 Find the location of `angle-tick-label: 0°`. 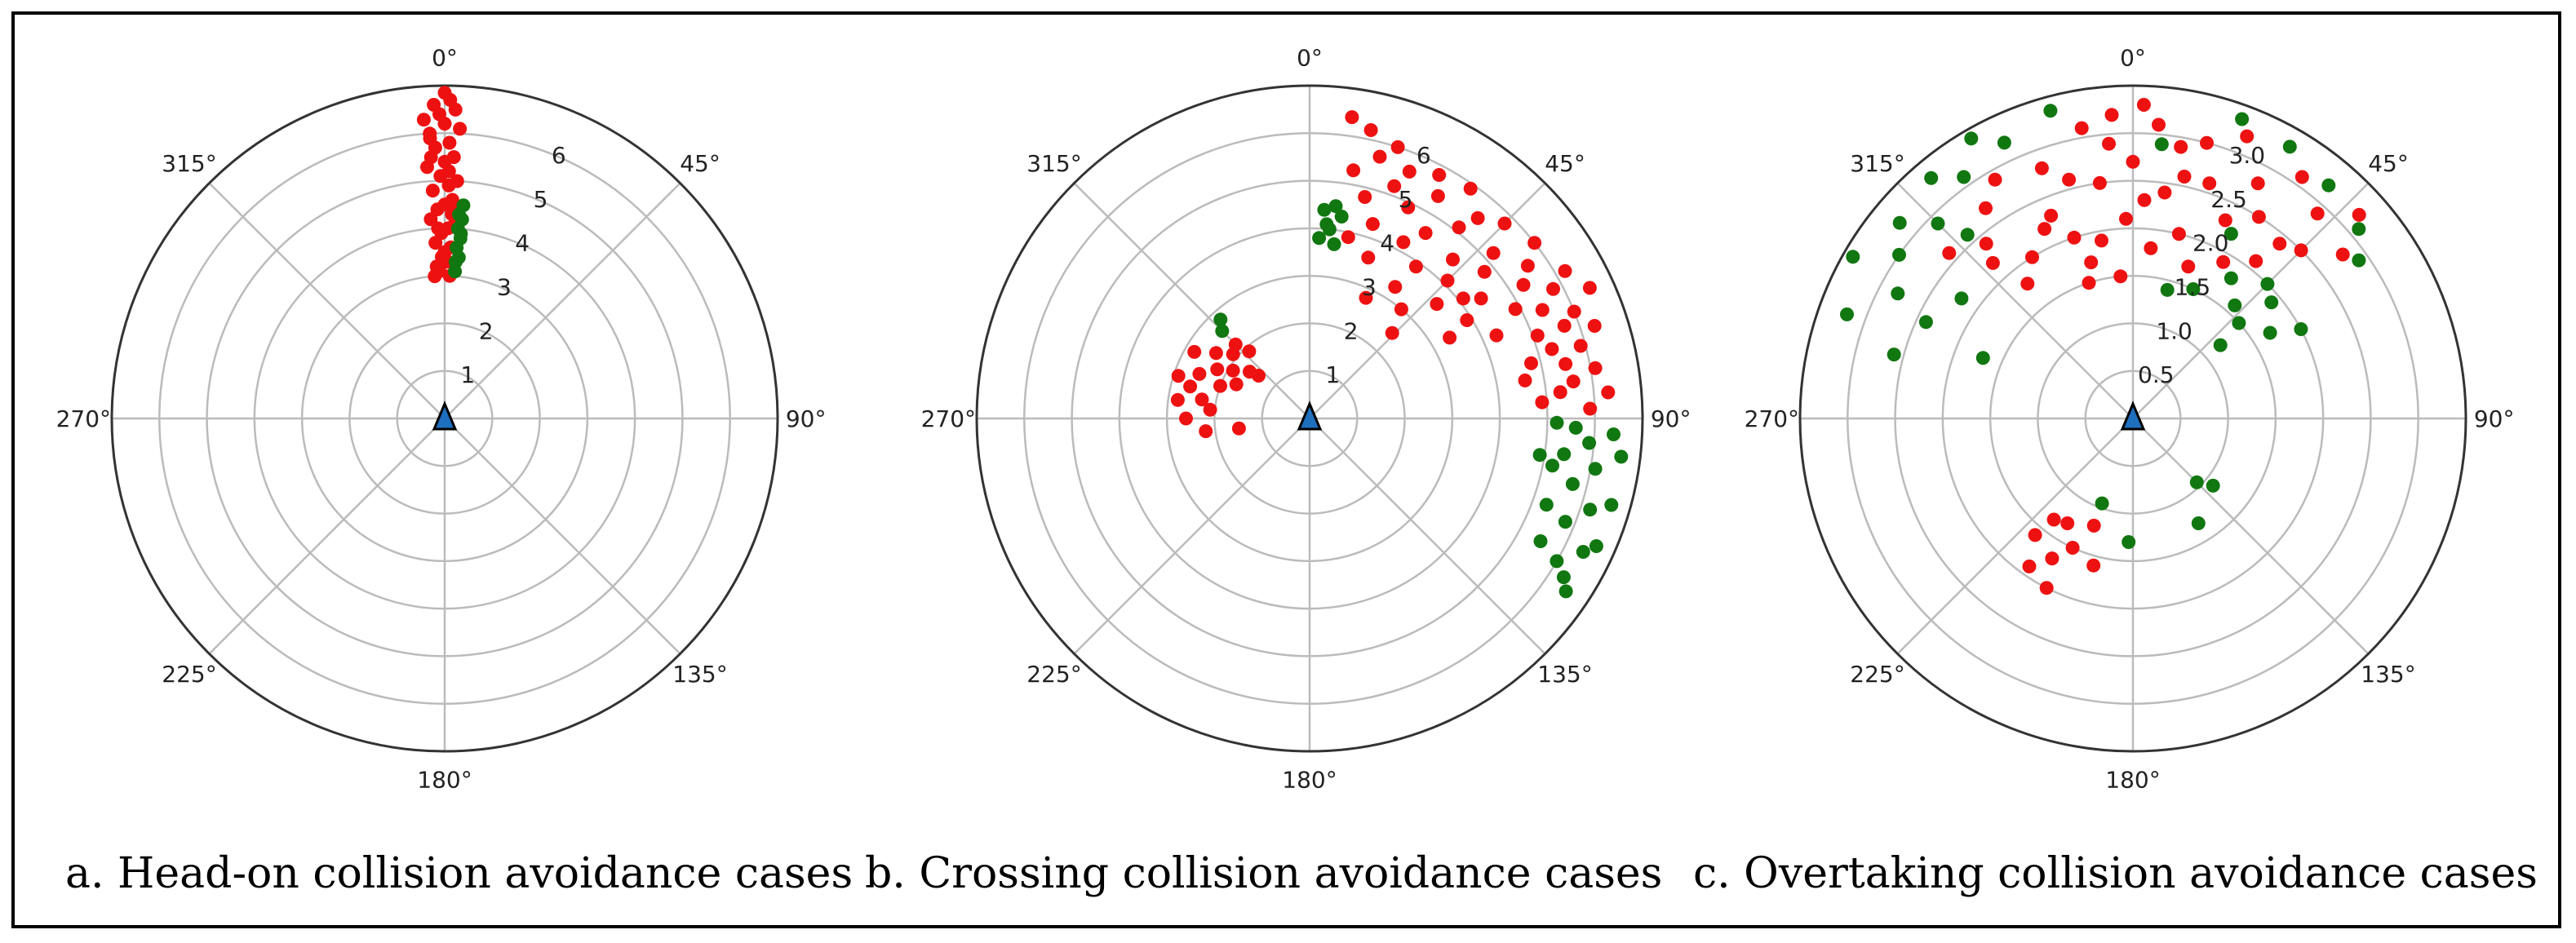

angle-tick-label: 0° is located at coordinates (1310, 58).